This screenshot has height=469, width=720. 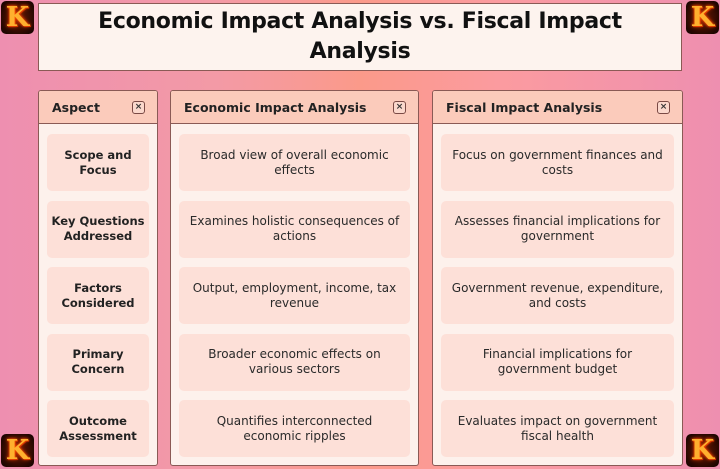 What do you see at coordinates (98, 429) in the screenshot?
I see `aspect-cell: Outcome Assessment` at bounding box center [98, 429].